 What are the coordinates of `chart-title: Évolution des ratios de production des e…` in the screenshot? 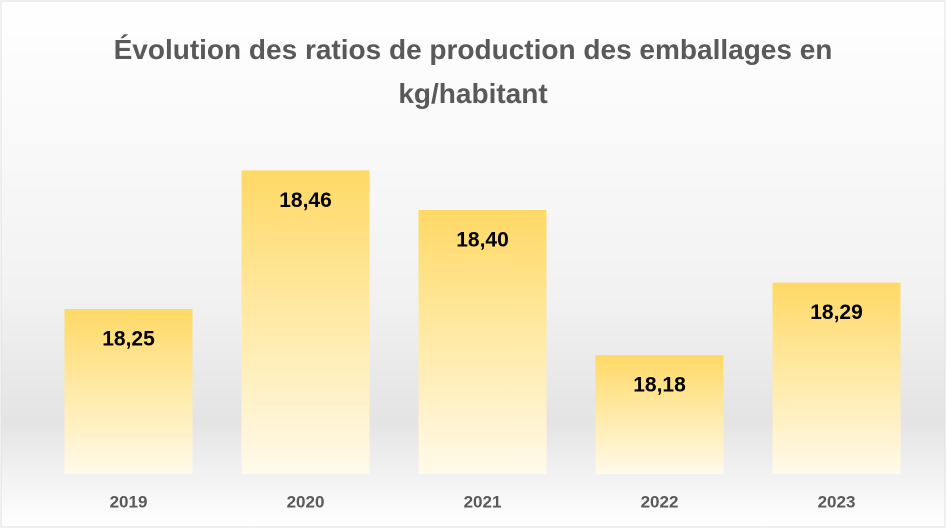 It's located at (473, 71).